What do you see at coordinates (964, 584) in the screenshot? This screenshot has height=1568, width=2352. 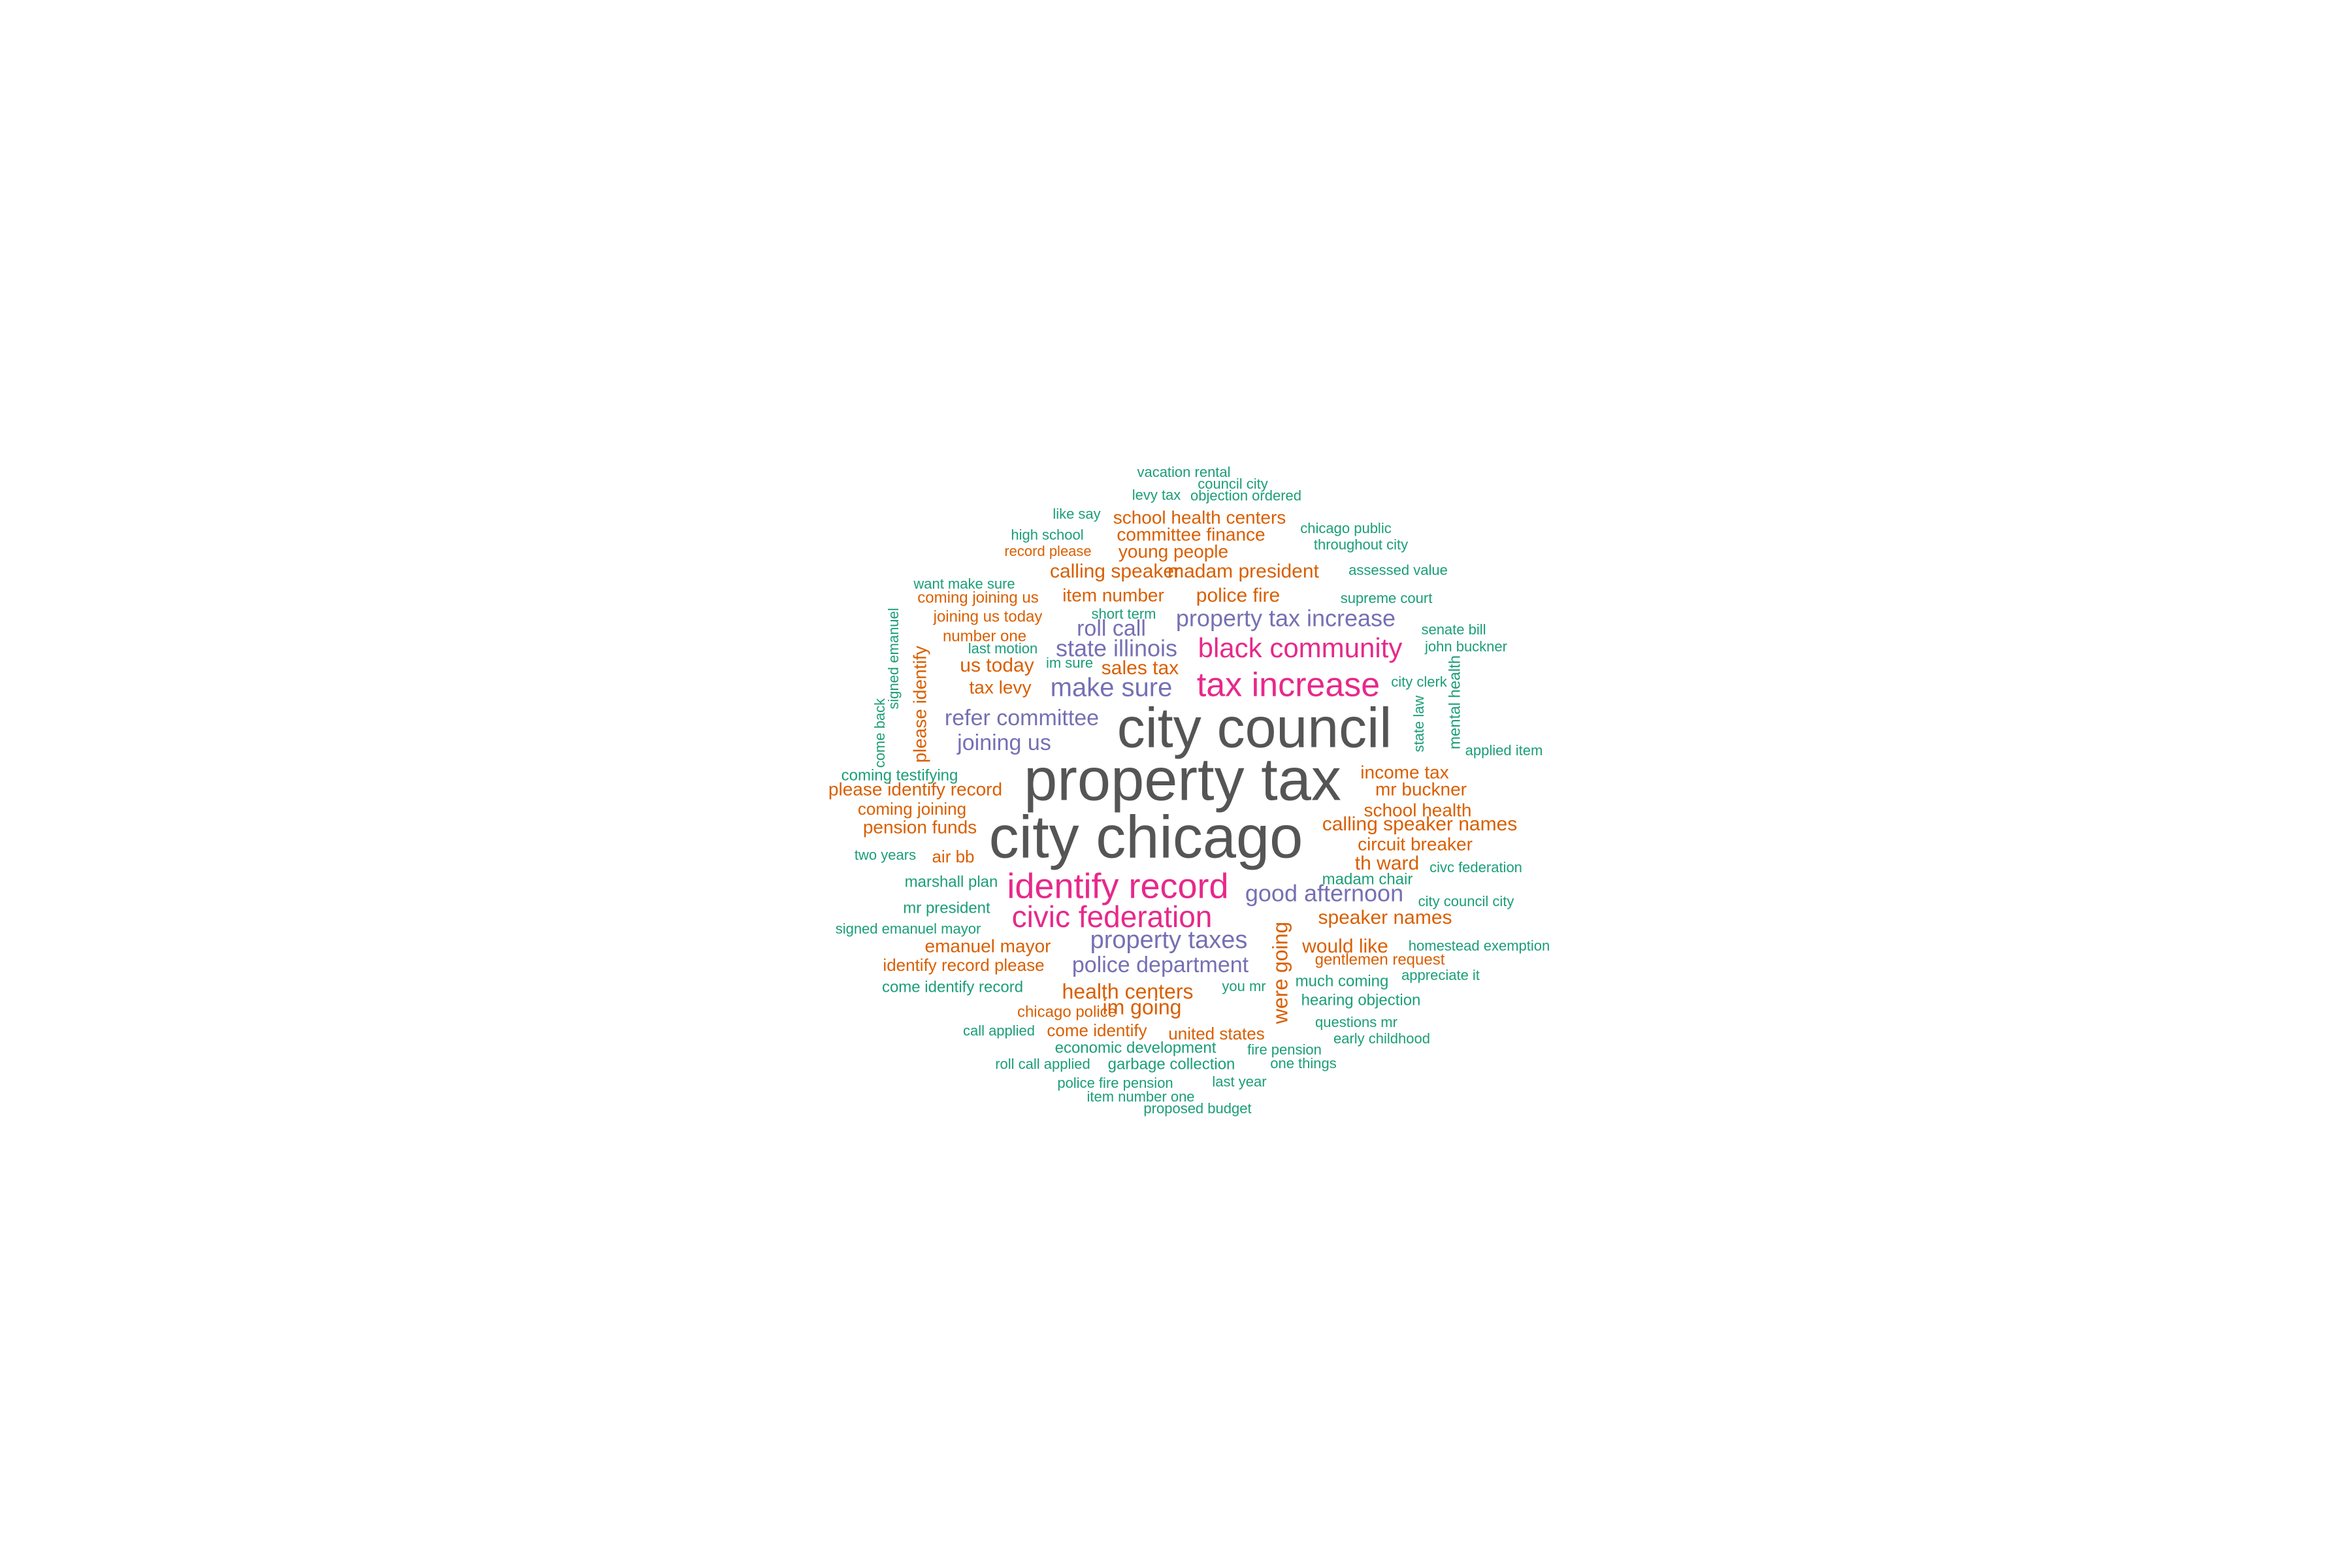 I see `word-want-make-sure: want make sure` at bounding box center [964, 584].